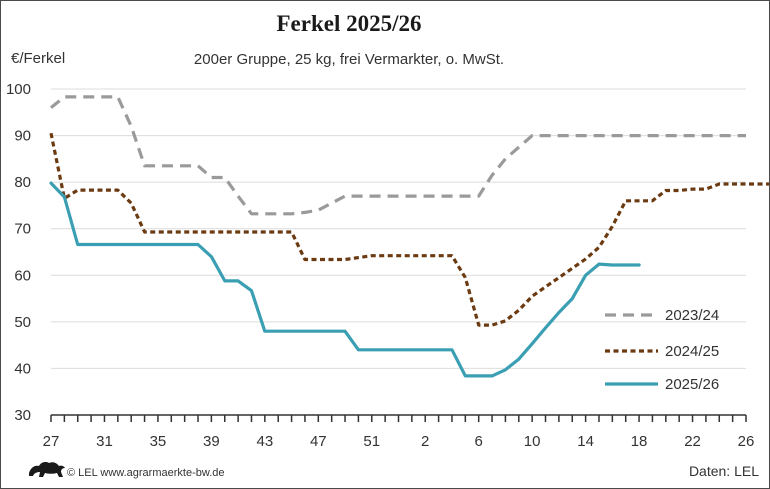  I want to click on y-tick-label: 30, so click(22, 415).